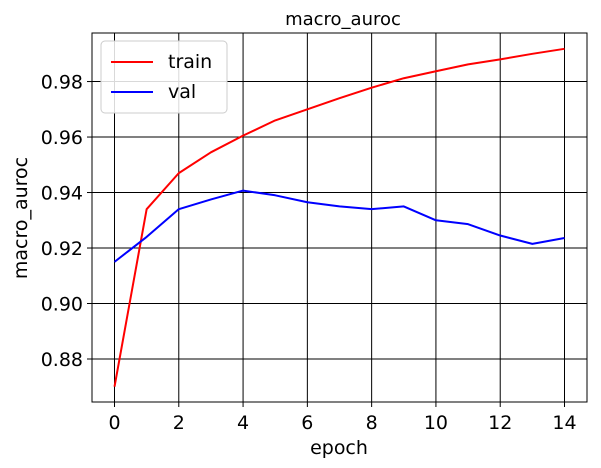  What do you see at coordinates (62, 305) in the screenshot?
I see `y-tick-label: 0.90` at bounding box center [62, 305].